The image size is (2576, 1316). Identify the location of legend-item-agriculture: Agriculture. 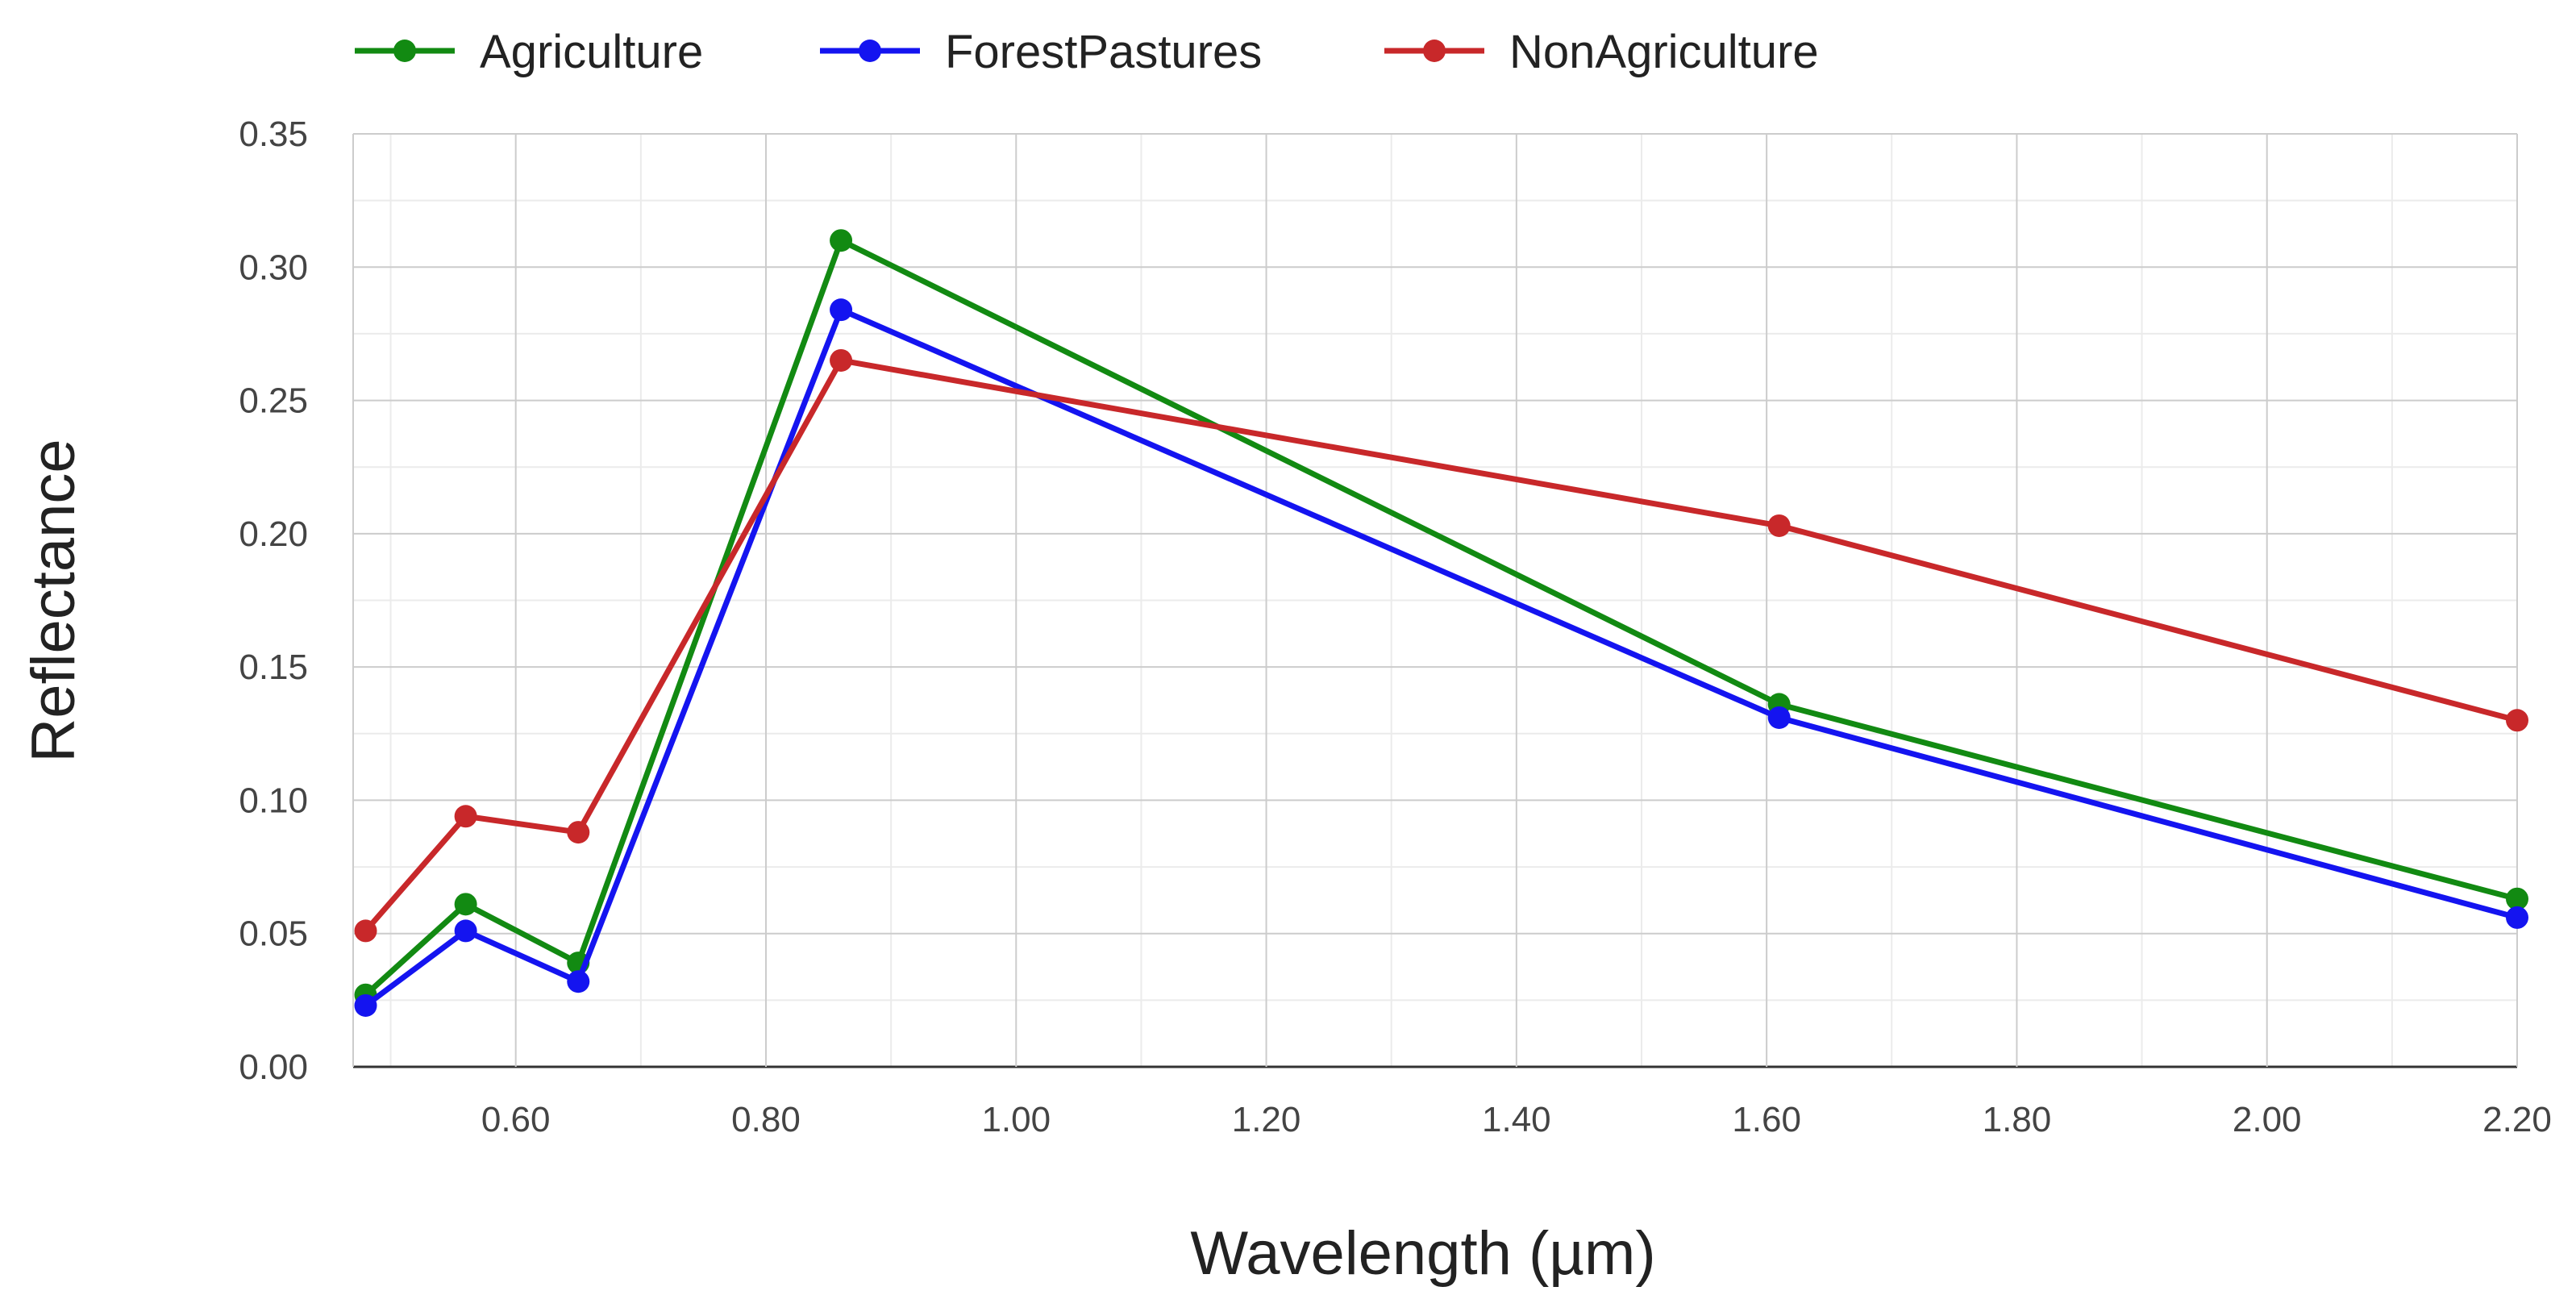
(529, 52).